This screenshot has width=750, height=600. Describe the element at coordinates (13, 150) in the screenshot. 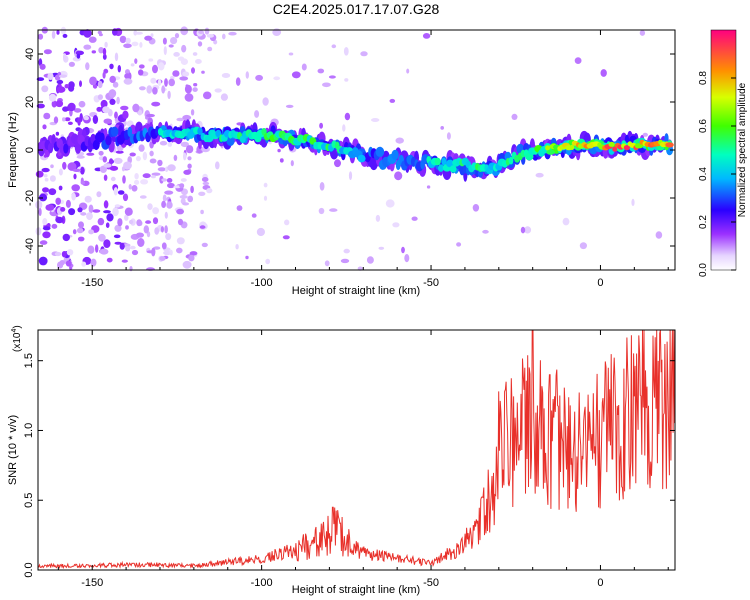

I see `spectrogram-y-label: Frequency (Hz)` at that location.